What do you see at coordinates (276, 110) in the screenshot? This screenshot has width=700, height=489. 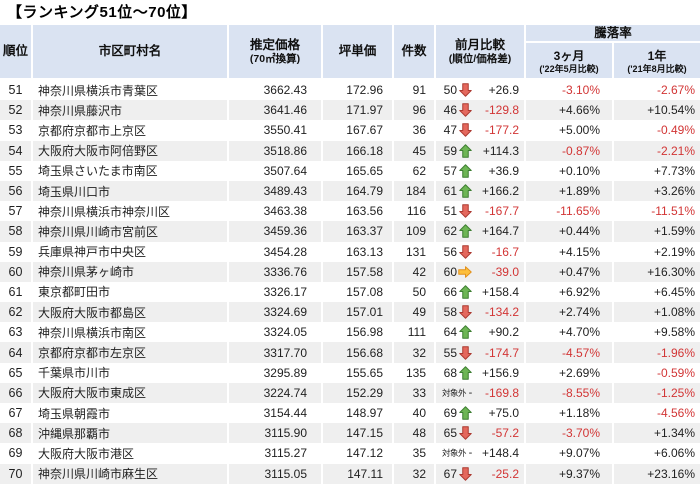 I see `estimated-price-cell: 3641.46` at bounding box center [276, 110].